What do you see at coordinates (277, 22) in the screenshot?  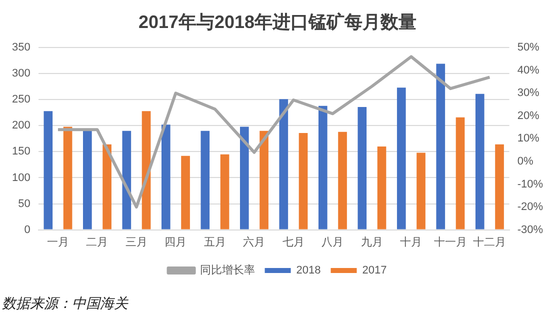 I see `chart-title: 2017年与2018年进口锰矿每月数量` at bounding box center [277, 22].